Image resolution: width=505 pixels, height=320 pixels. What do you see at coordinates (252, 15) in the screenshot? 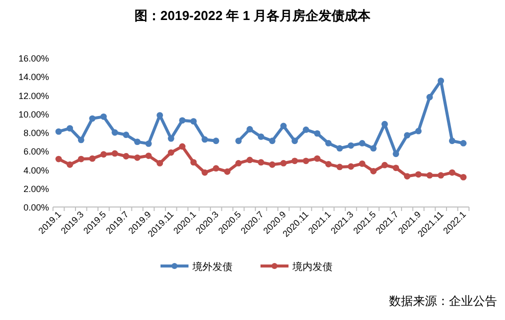
I see `title: 图：2019-2022 年 1 月各月房企发债成本` at bounding box center [252, 15].